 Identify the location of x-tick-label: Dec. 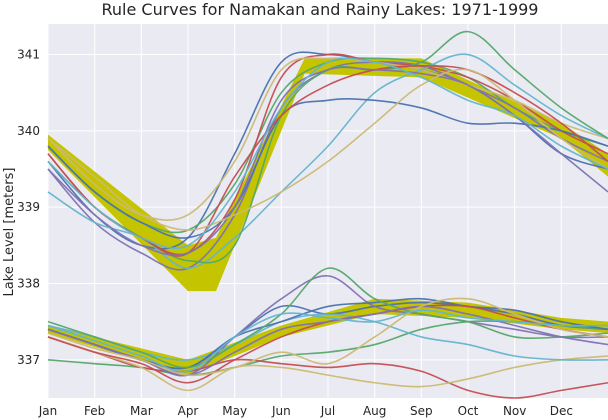
(561, 411).